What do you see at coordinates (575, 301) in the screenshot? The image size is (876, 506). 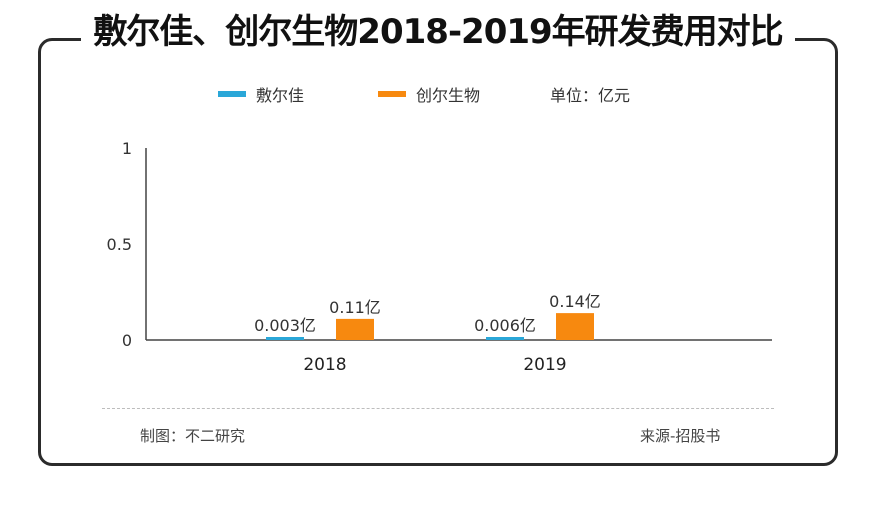 I see `bar-label-1-2019: 0.14亿` at bounding box center [575, 301].